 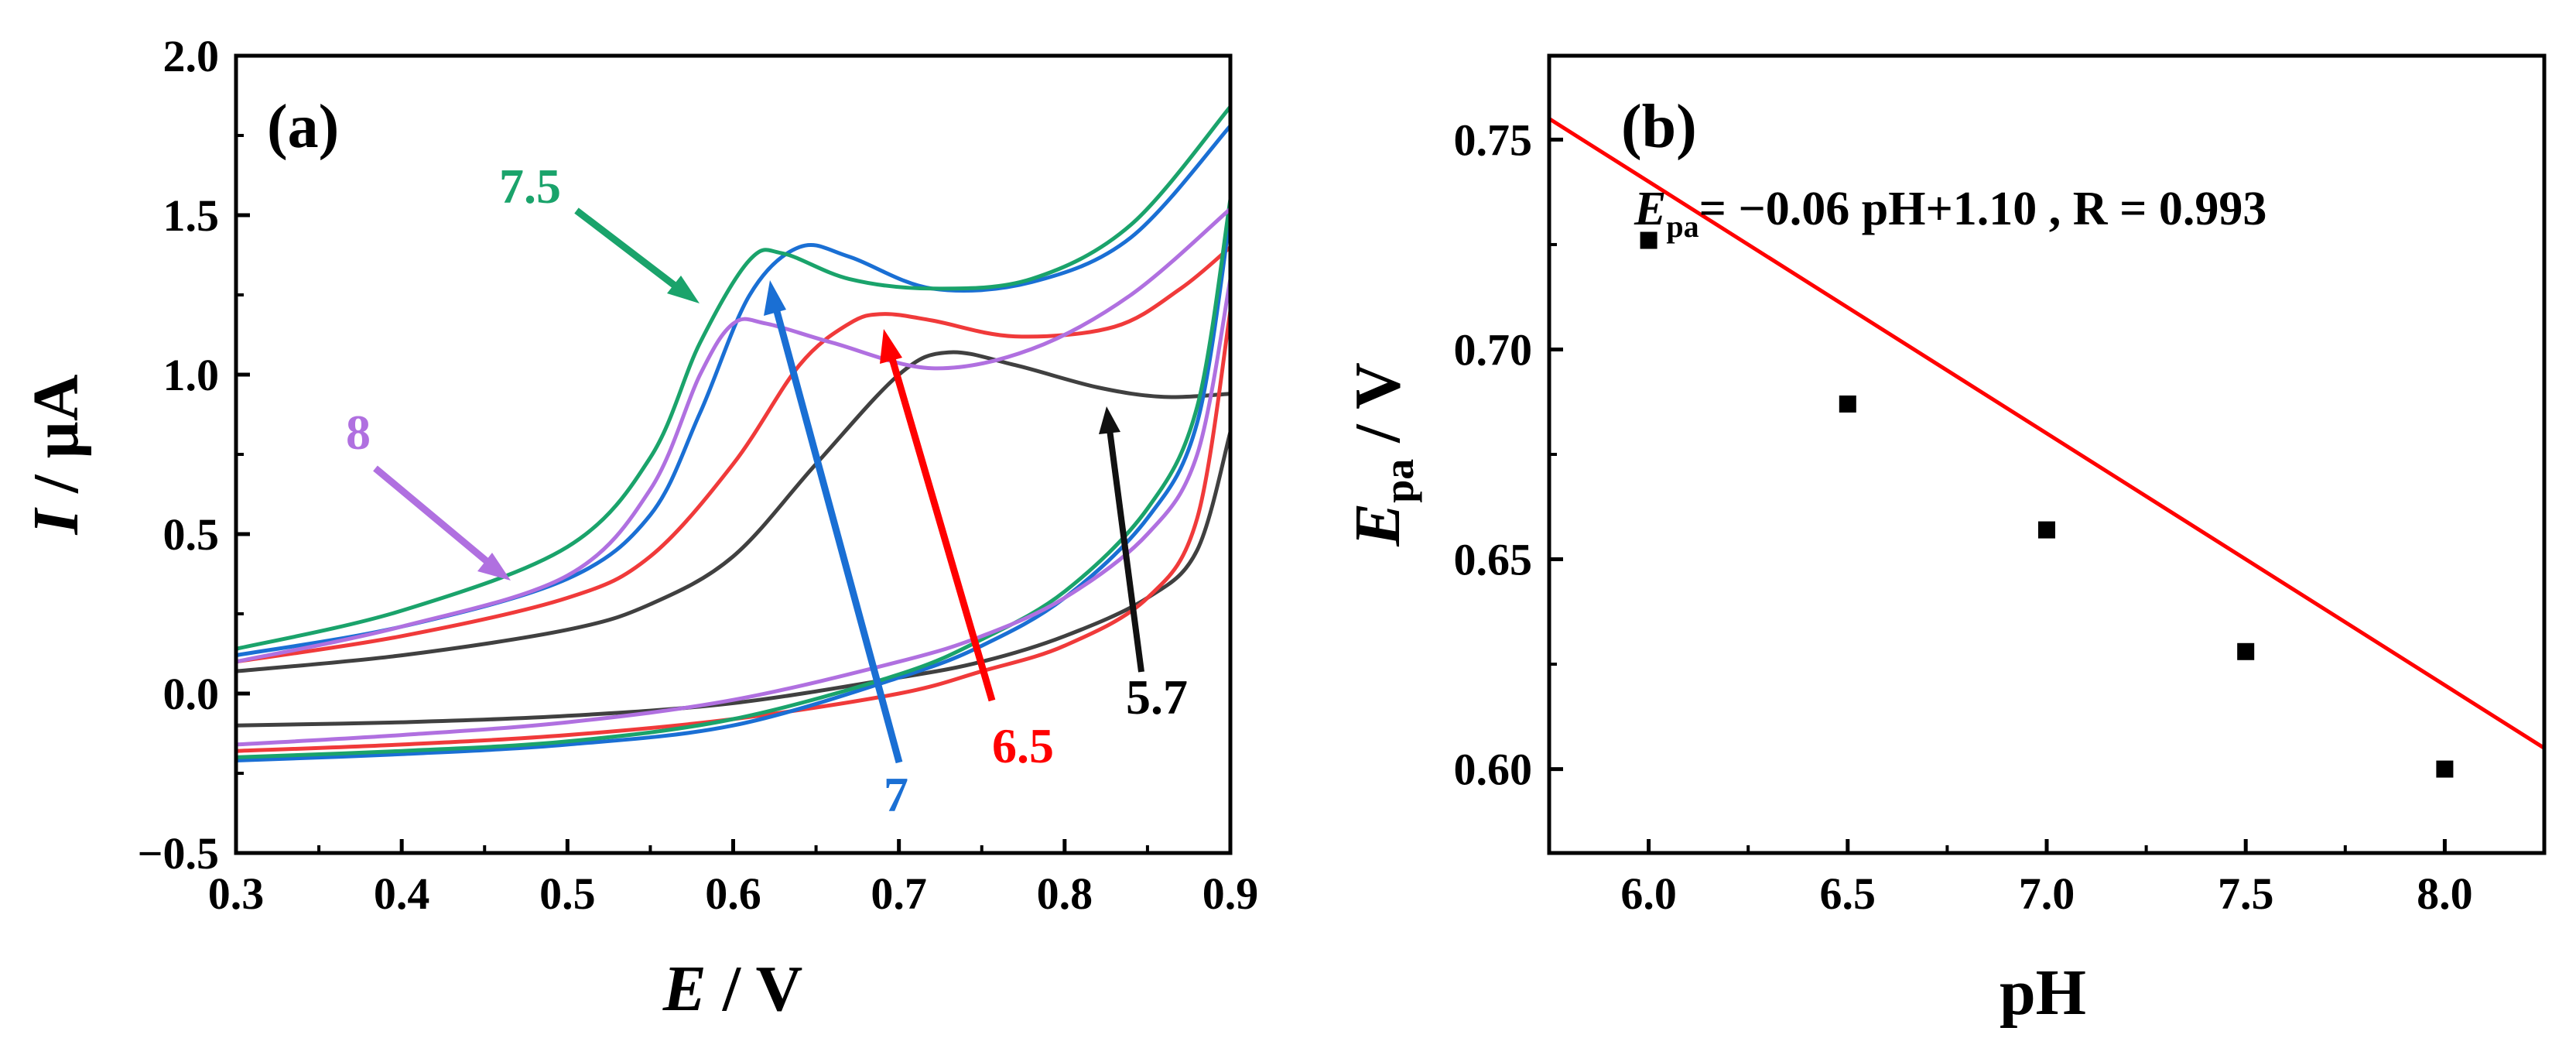 I want to click on b-x-tick-label: 7.5, so click(x=2246, y=894).